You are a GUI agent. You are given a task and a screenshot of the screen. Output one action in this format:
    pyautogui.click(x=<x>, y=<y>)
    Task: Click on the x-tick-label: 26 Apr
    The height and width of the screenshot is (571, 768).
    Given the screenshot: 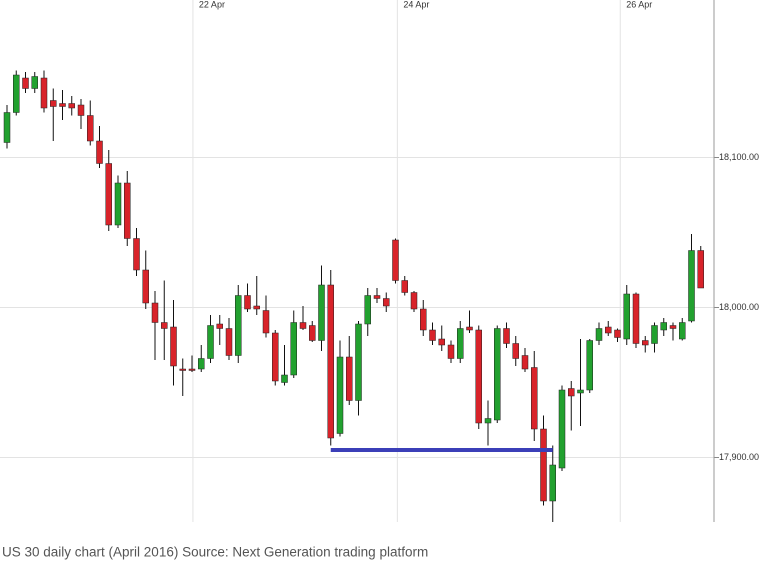 What is the action you would take?
    pyautogui.click(x=639, y=4)
    